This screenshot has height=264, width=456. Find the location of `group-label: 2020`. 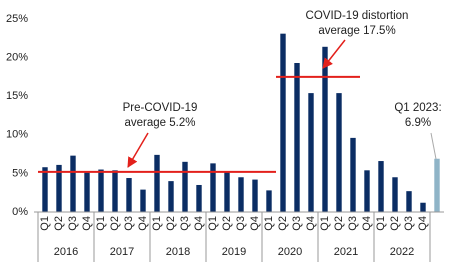

group-label: 2020 is located at coordinates (290, 252).